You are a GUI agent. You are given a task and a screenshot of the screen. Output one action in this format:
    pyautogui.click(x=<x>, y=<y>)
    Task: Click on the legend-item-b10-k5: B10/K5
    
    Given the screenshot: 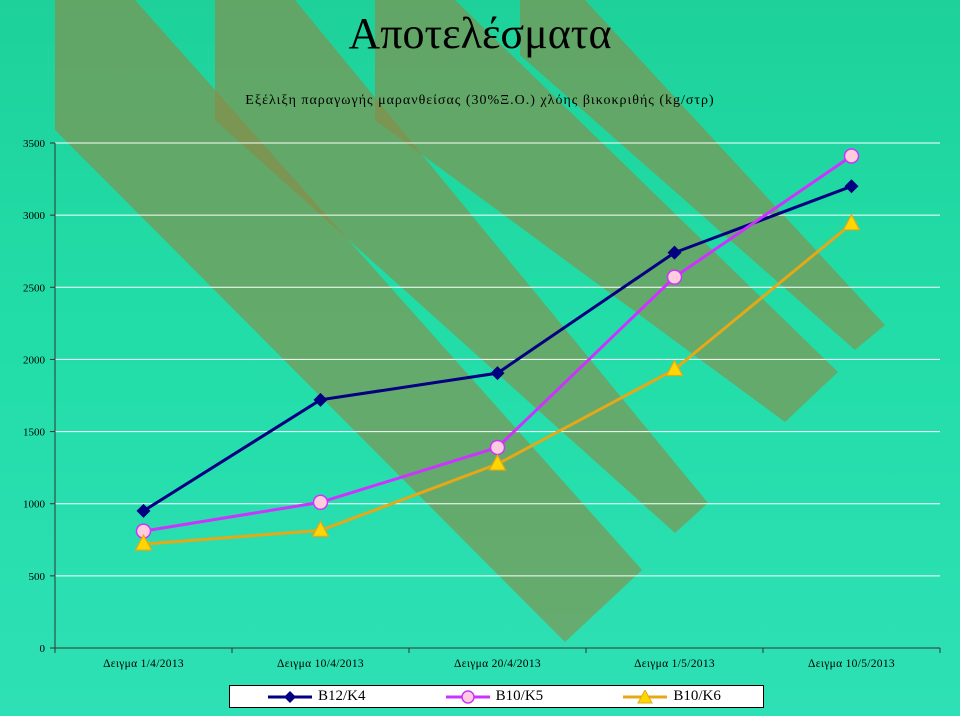 What is the action you would take?
    pyautogui.click(x=497, y=696)
    